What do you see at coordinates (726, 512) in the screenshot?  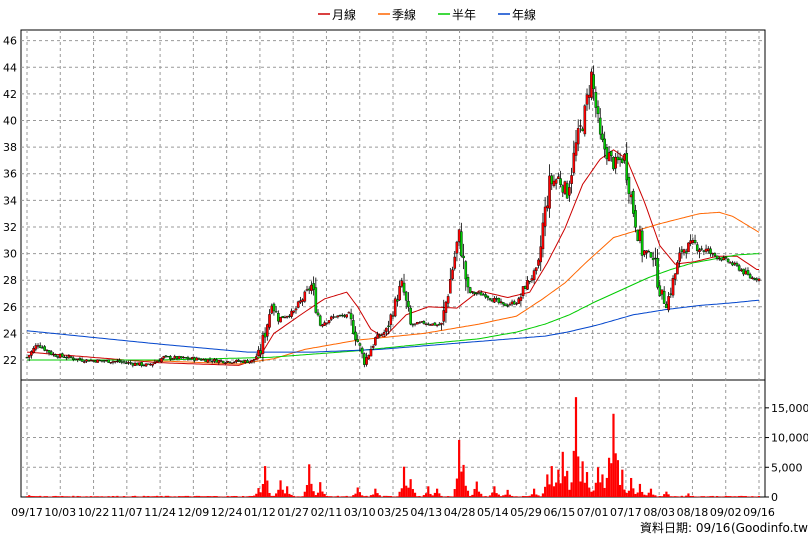 I see `x-tick-label: 09/02` at bounding box center [726, 512].